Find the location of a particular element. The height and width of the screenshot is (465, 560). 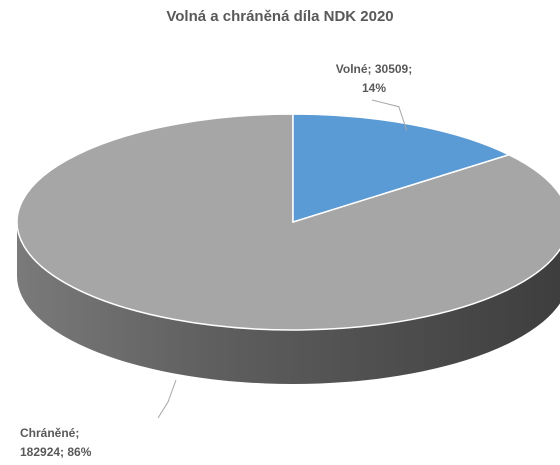

pie-slice-free is located at coordinates (401, 168).